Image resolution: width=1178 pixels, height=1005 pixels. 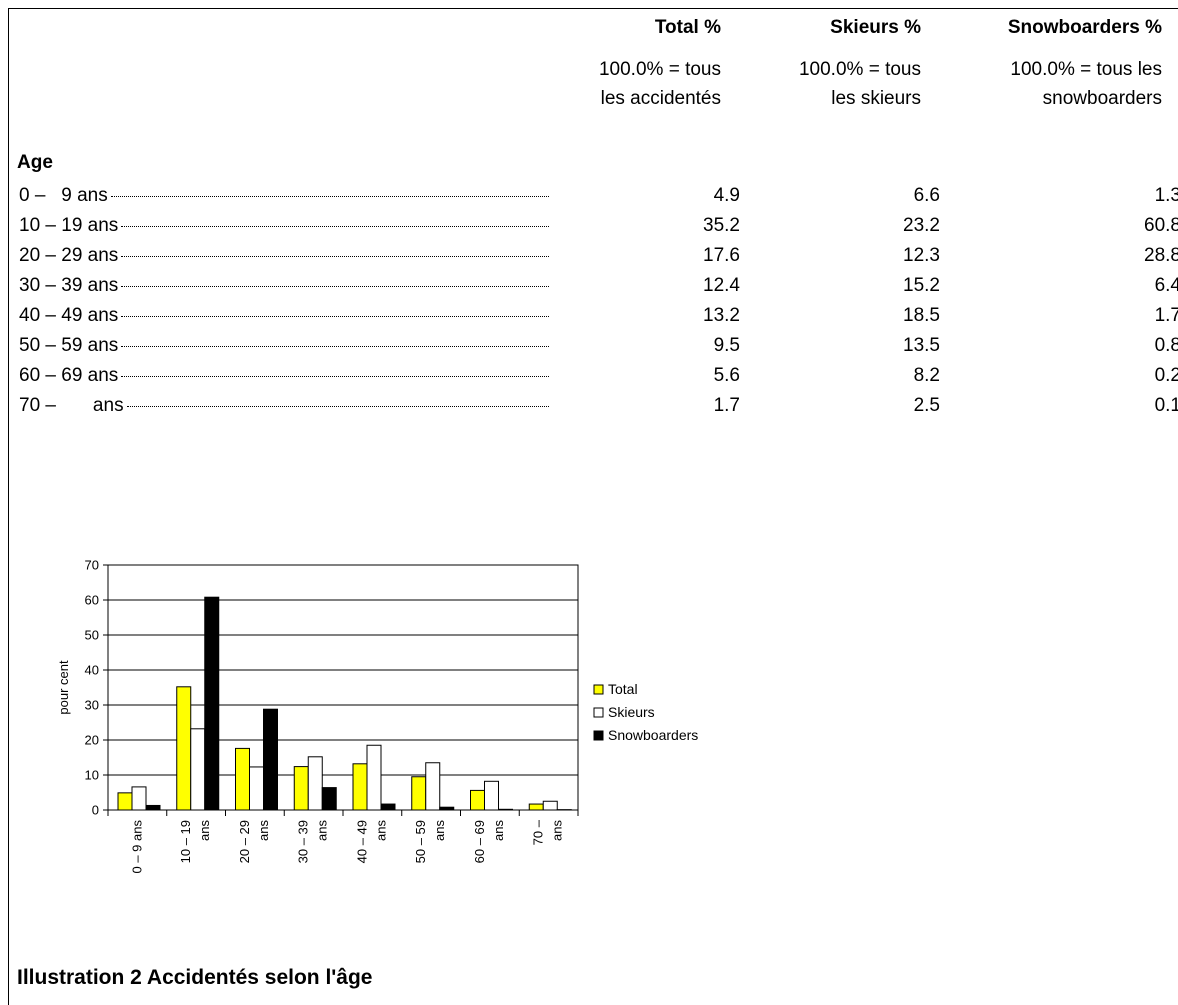 What do you see at coordinates (244, 841) in the screenshot?
I see `x-tick-label: 20 – 29` at bounding box center [244, 841].